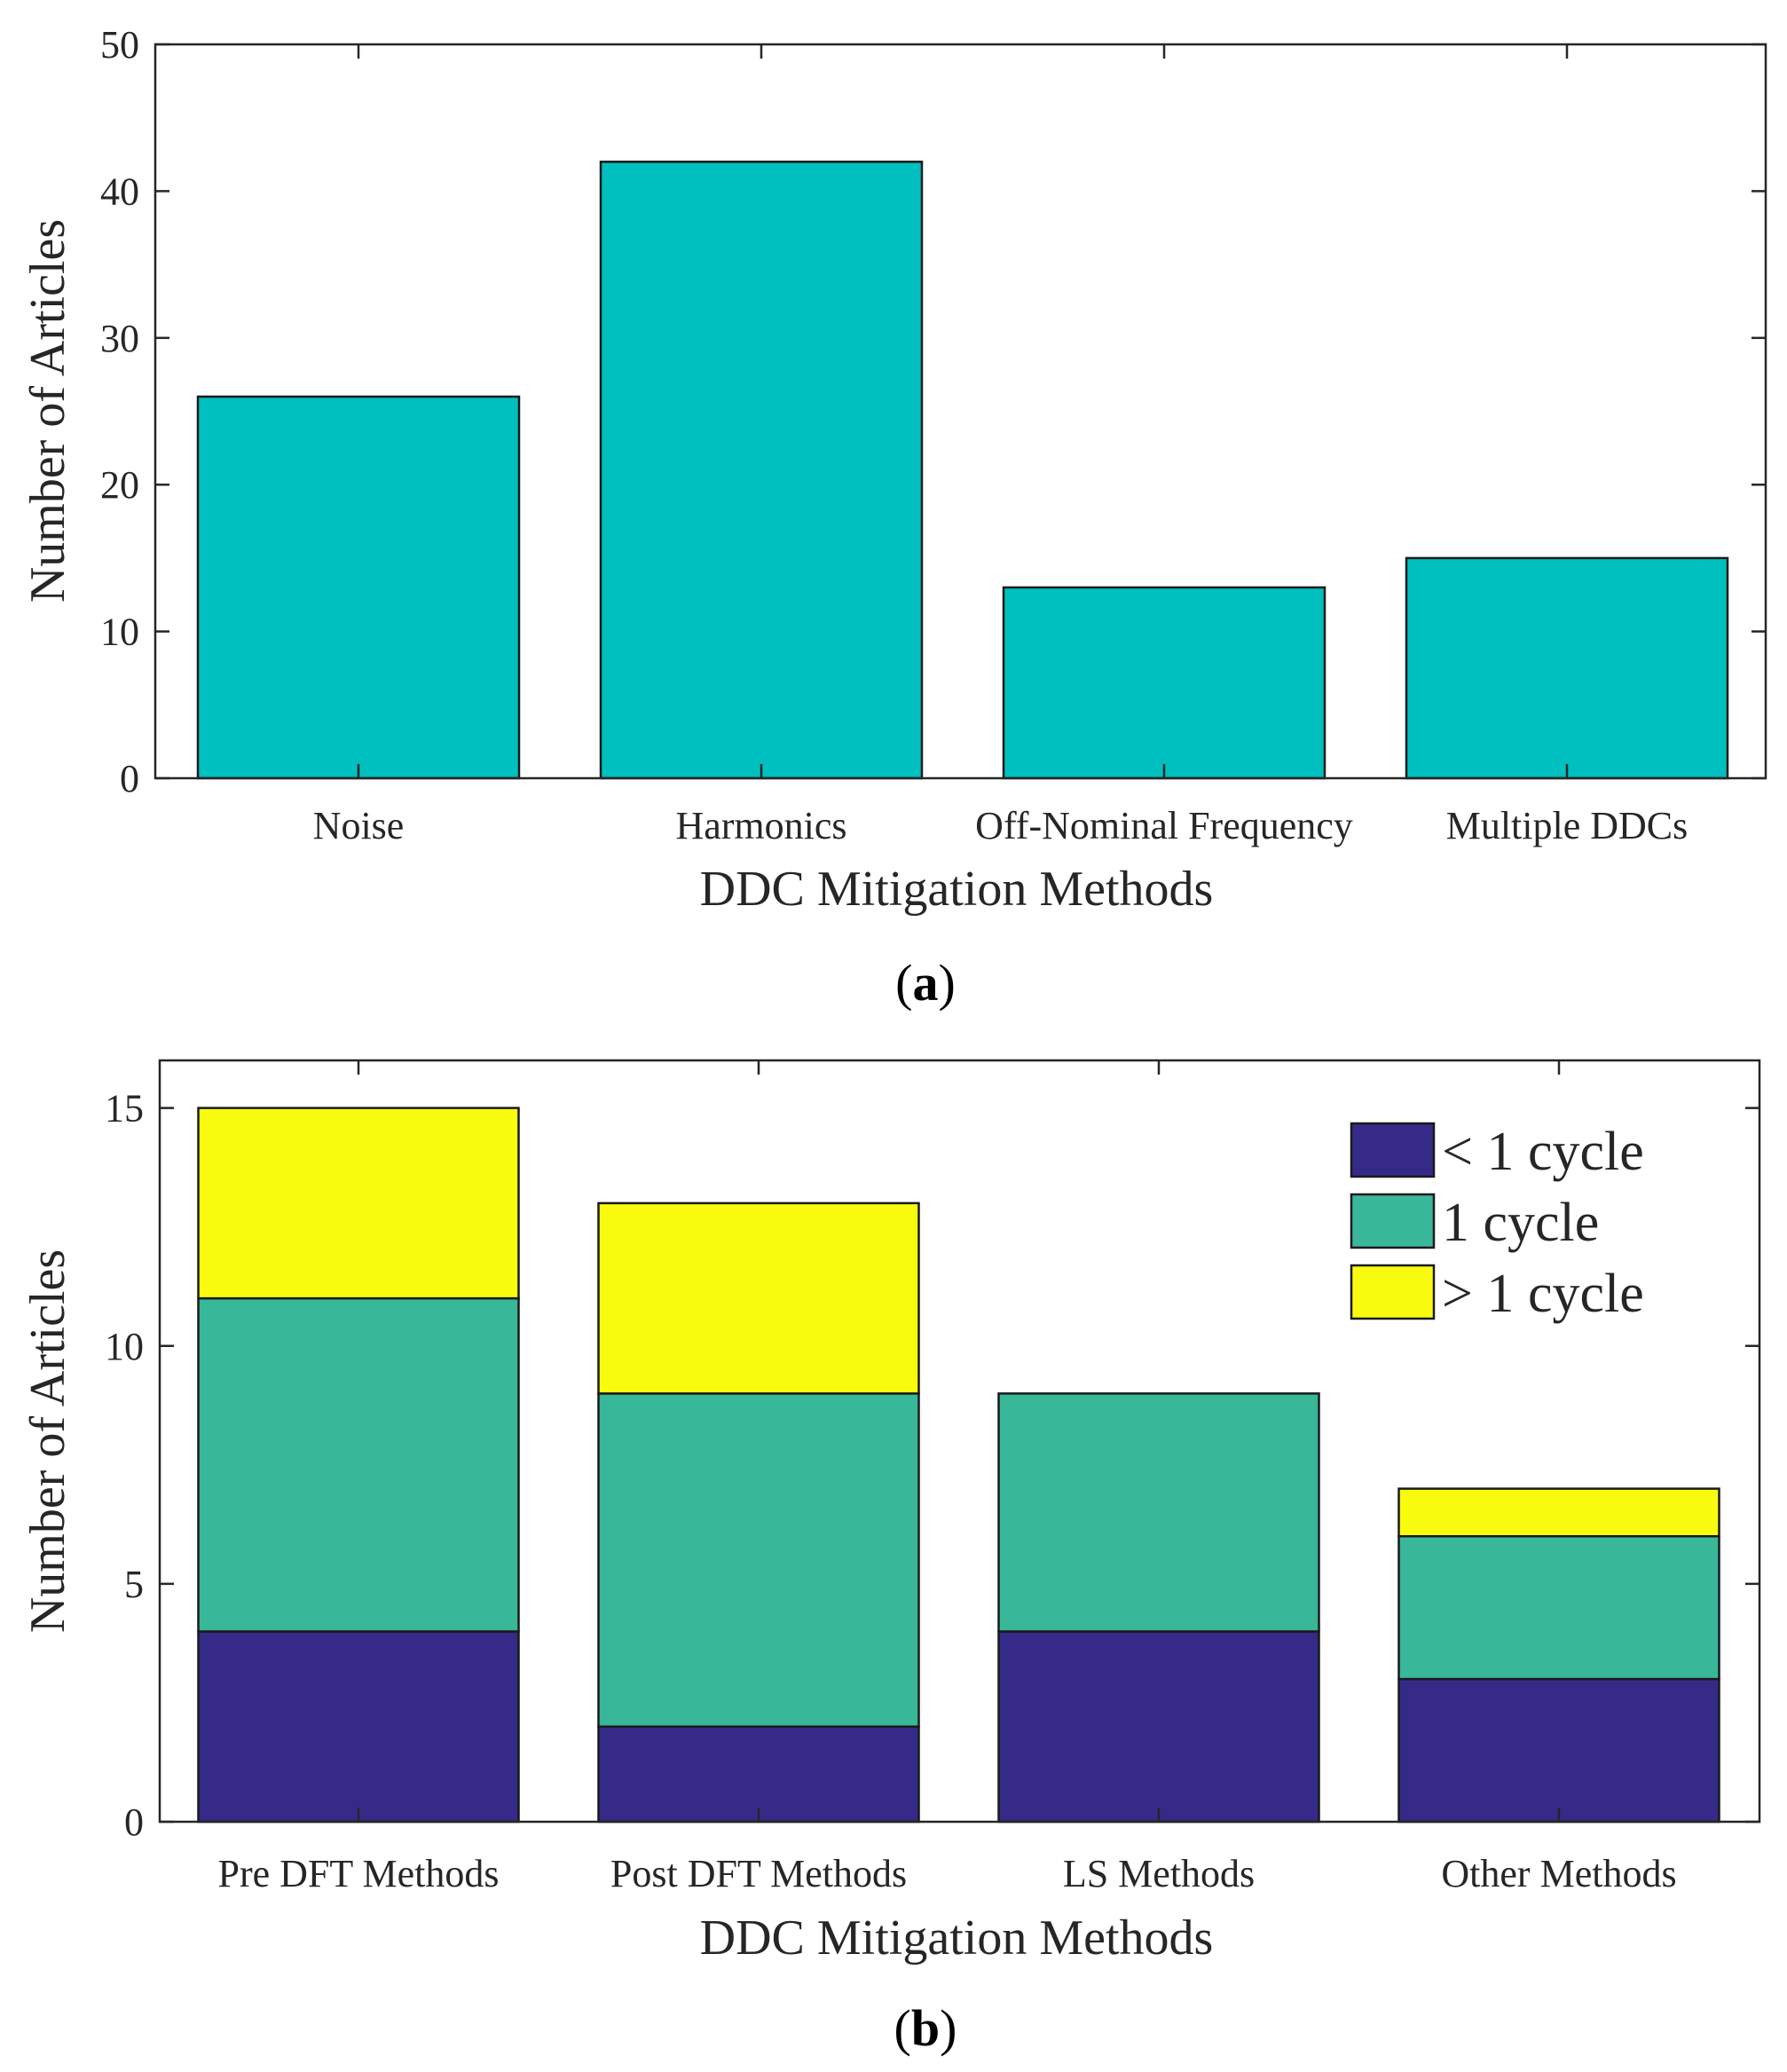 The image size is (1787, 2072). I want to click on legend-swatch-gt1, so click(1393, 1292).